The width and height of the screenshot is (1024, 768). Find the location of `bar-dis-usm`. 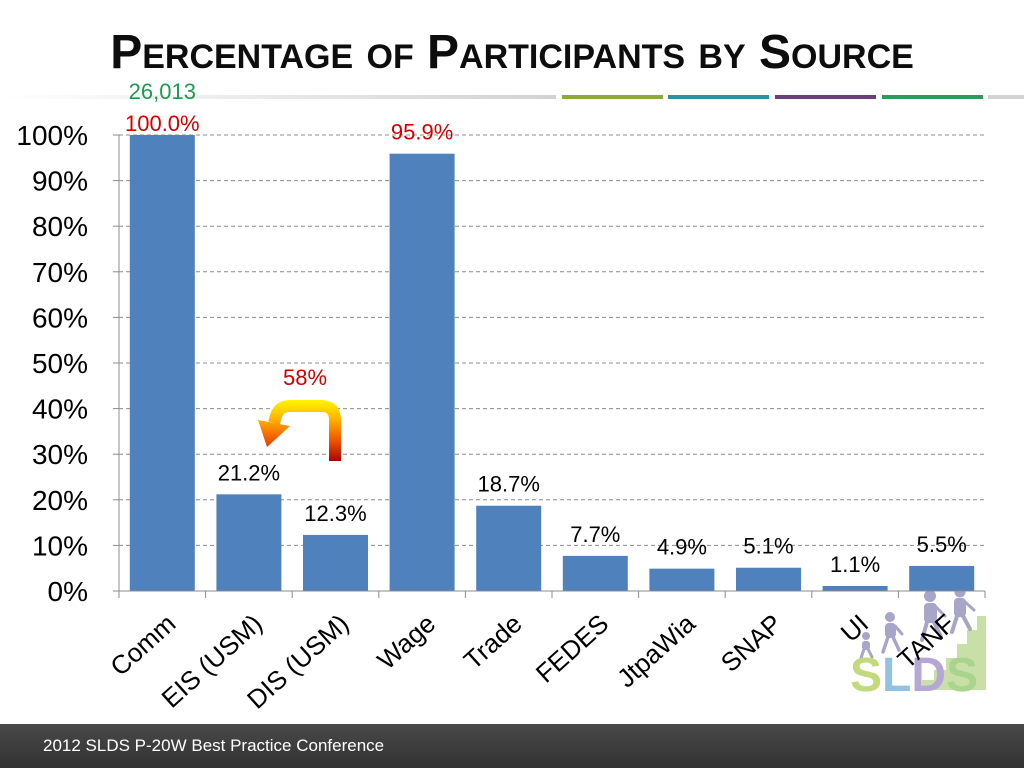

bar-dis-usm is located at coordinates (335, 562).